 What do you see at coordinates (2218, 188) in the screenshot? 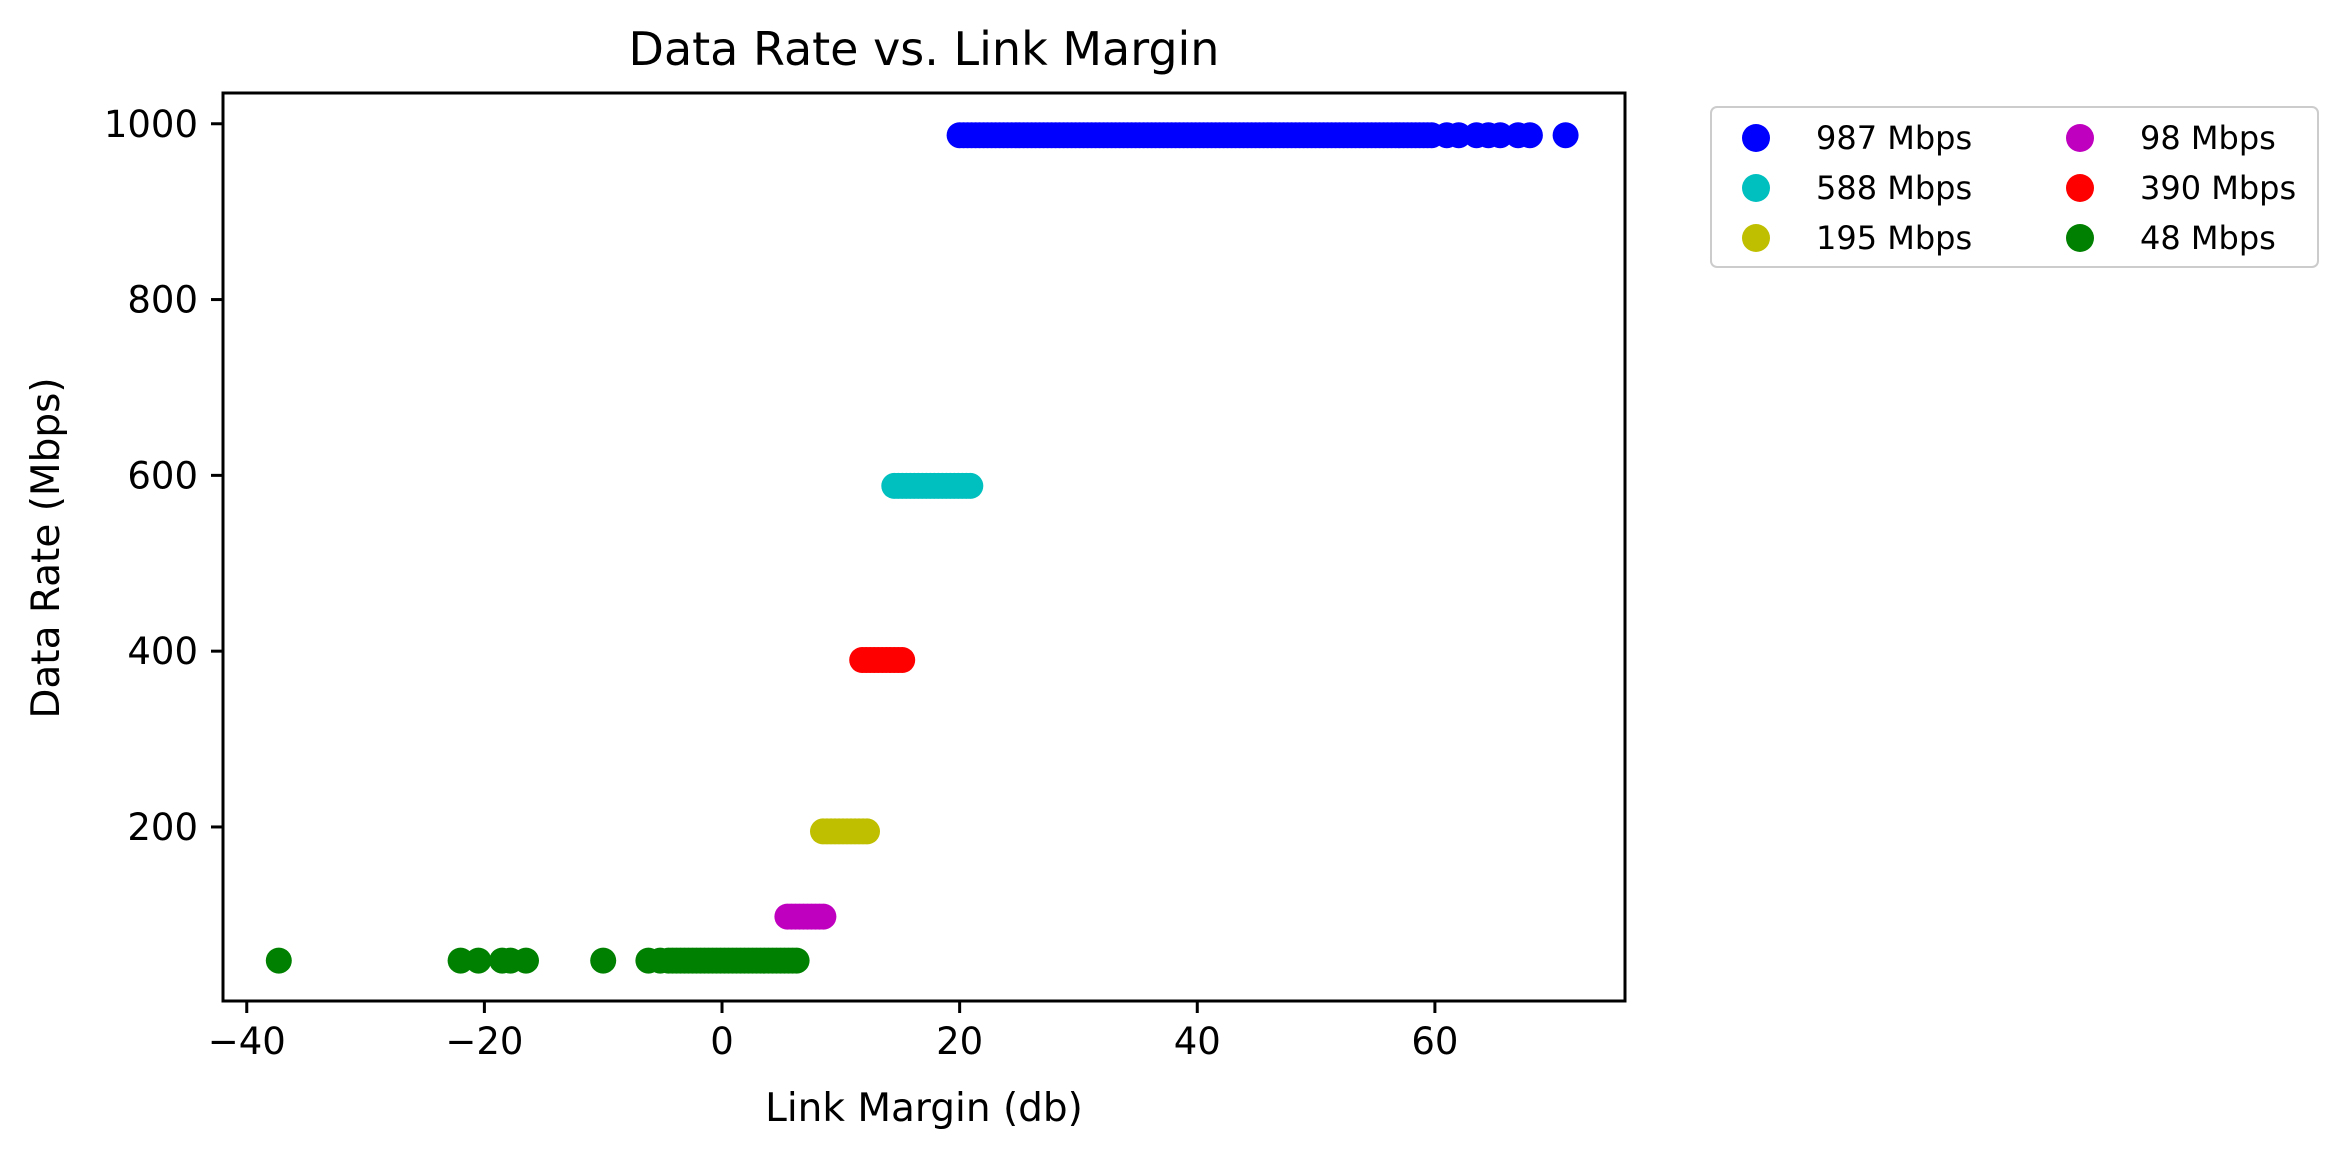
I see `legend-label: 390 Mbps` at bounding box center [2218, 188].